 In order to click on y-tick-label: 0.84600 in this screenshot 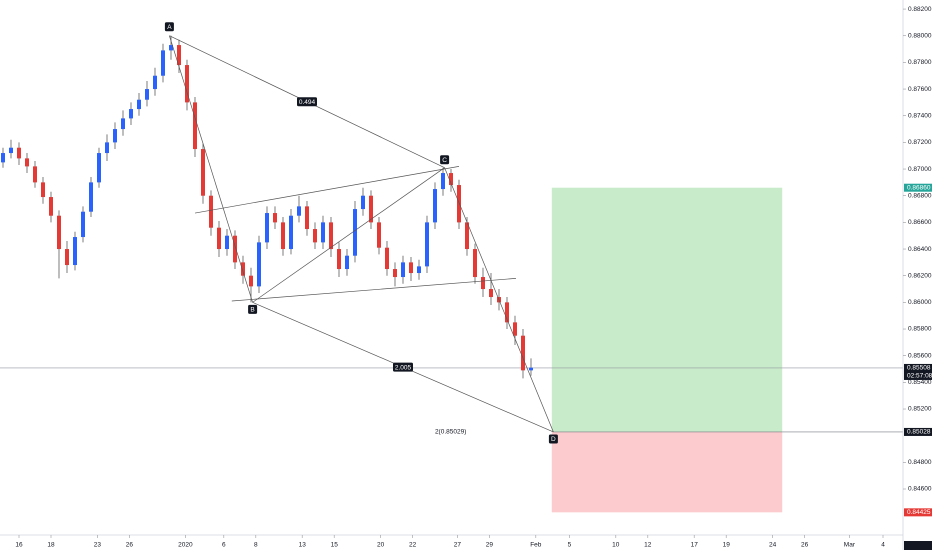, I will do `click(920, 489)`.